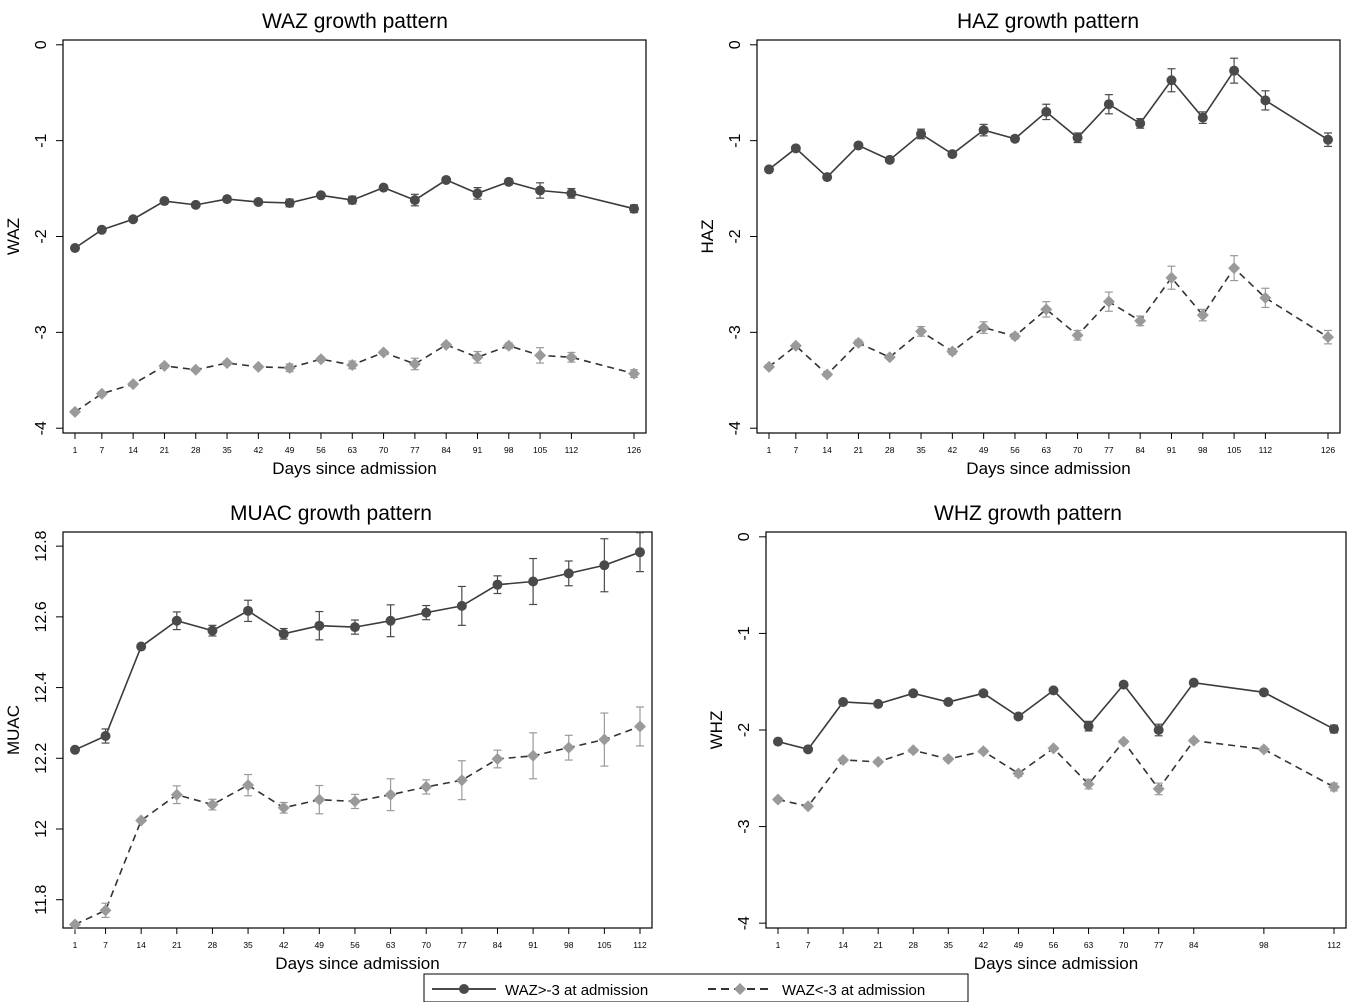 The image size is (1354, 1002). I want to click on x-tick-label: 35, so click(248, 945).